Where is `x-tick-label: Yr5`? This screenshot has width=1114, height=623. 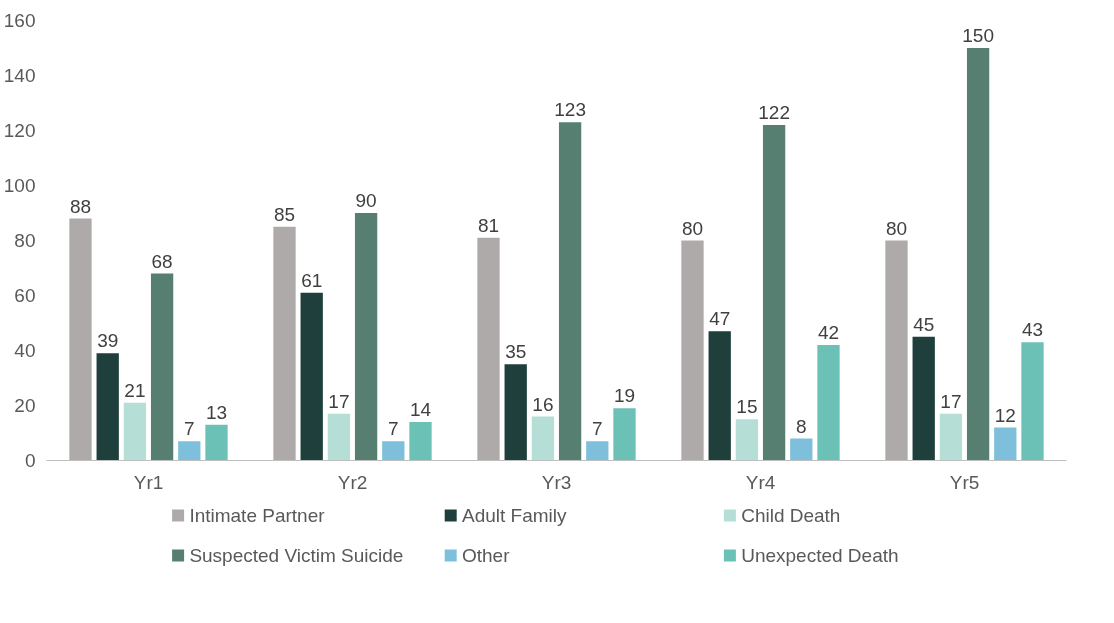
x-tick-label: Yr5 is located at coordinates (964, 482).